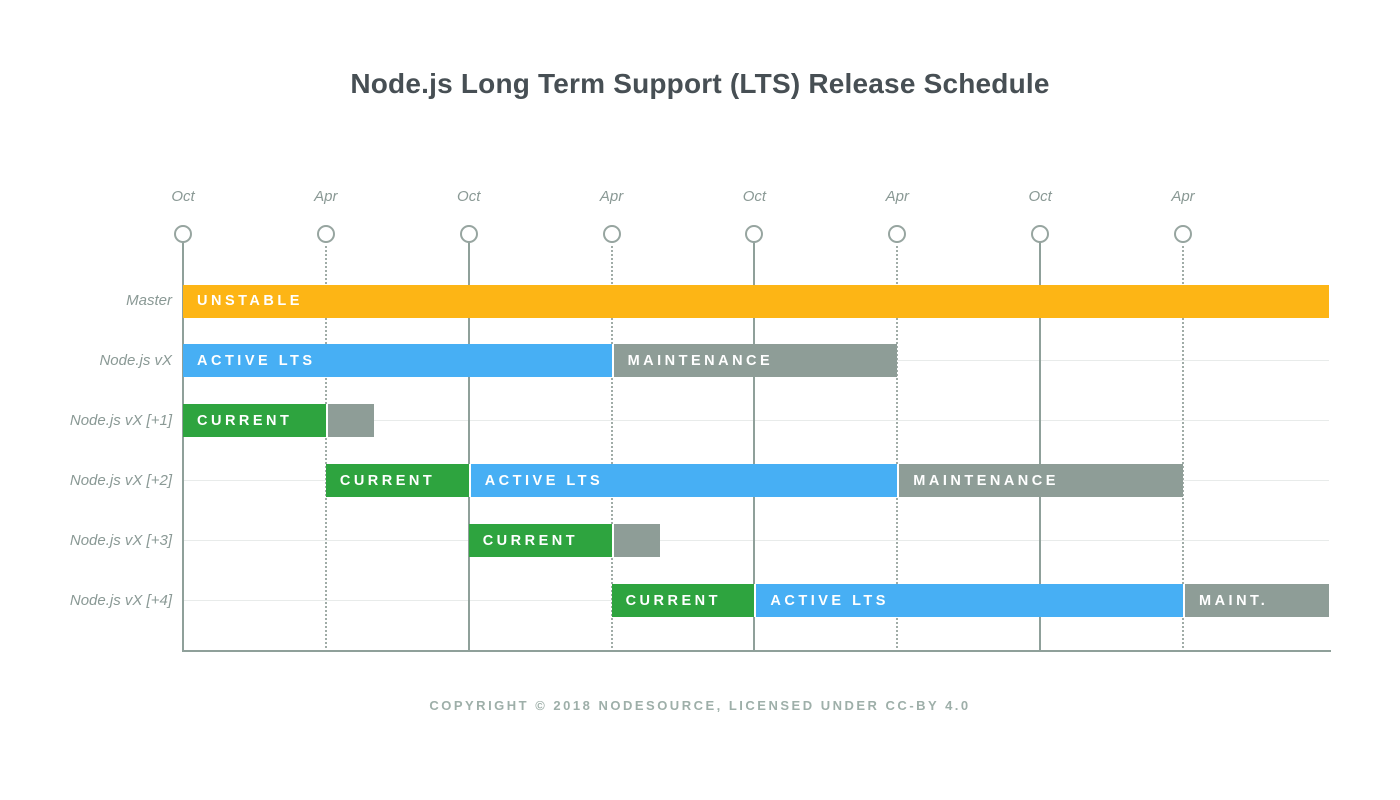  Describe the element at coordinates (120, 480) in the screenshot. I see `row-label: Node.js vX [+2]` at that location.